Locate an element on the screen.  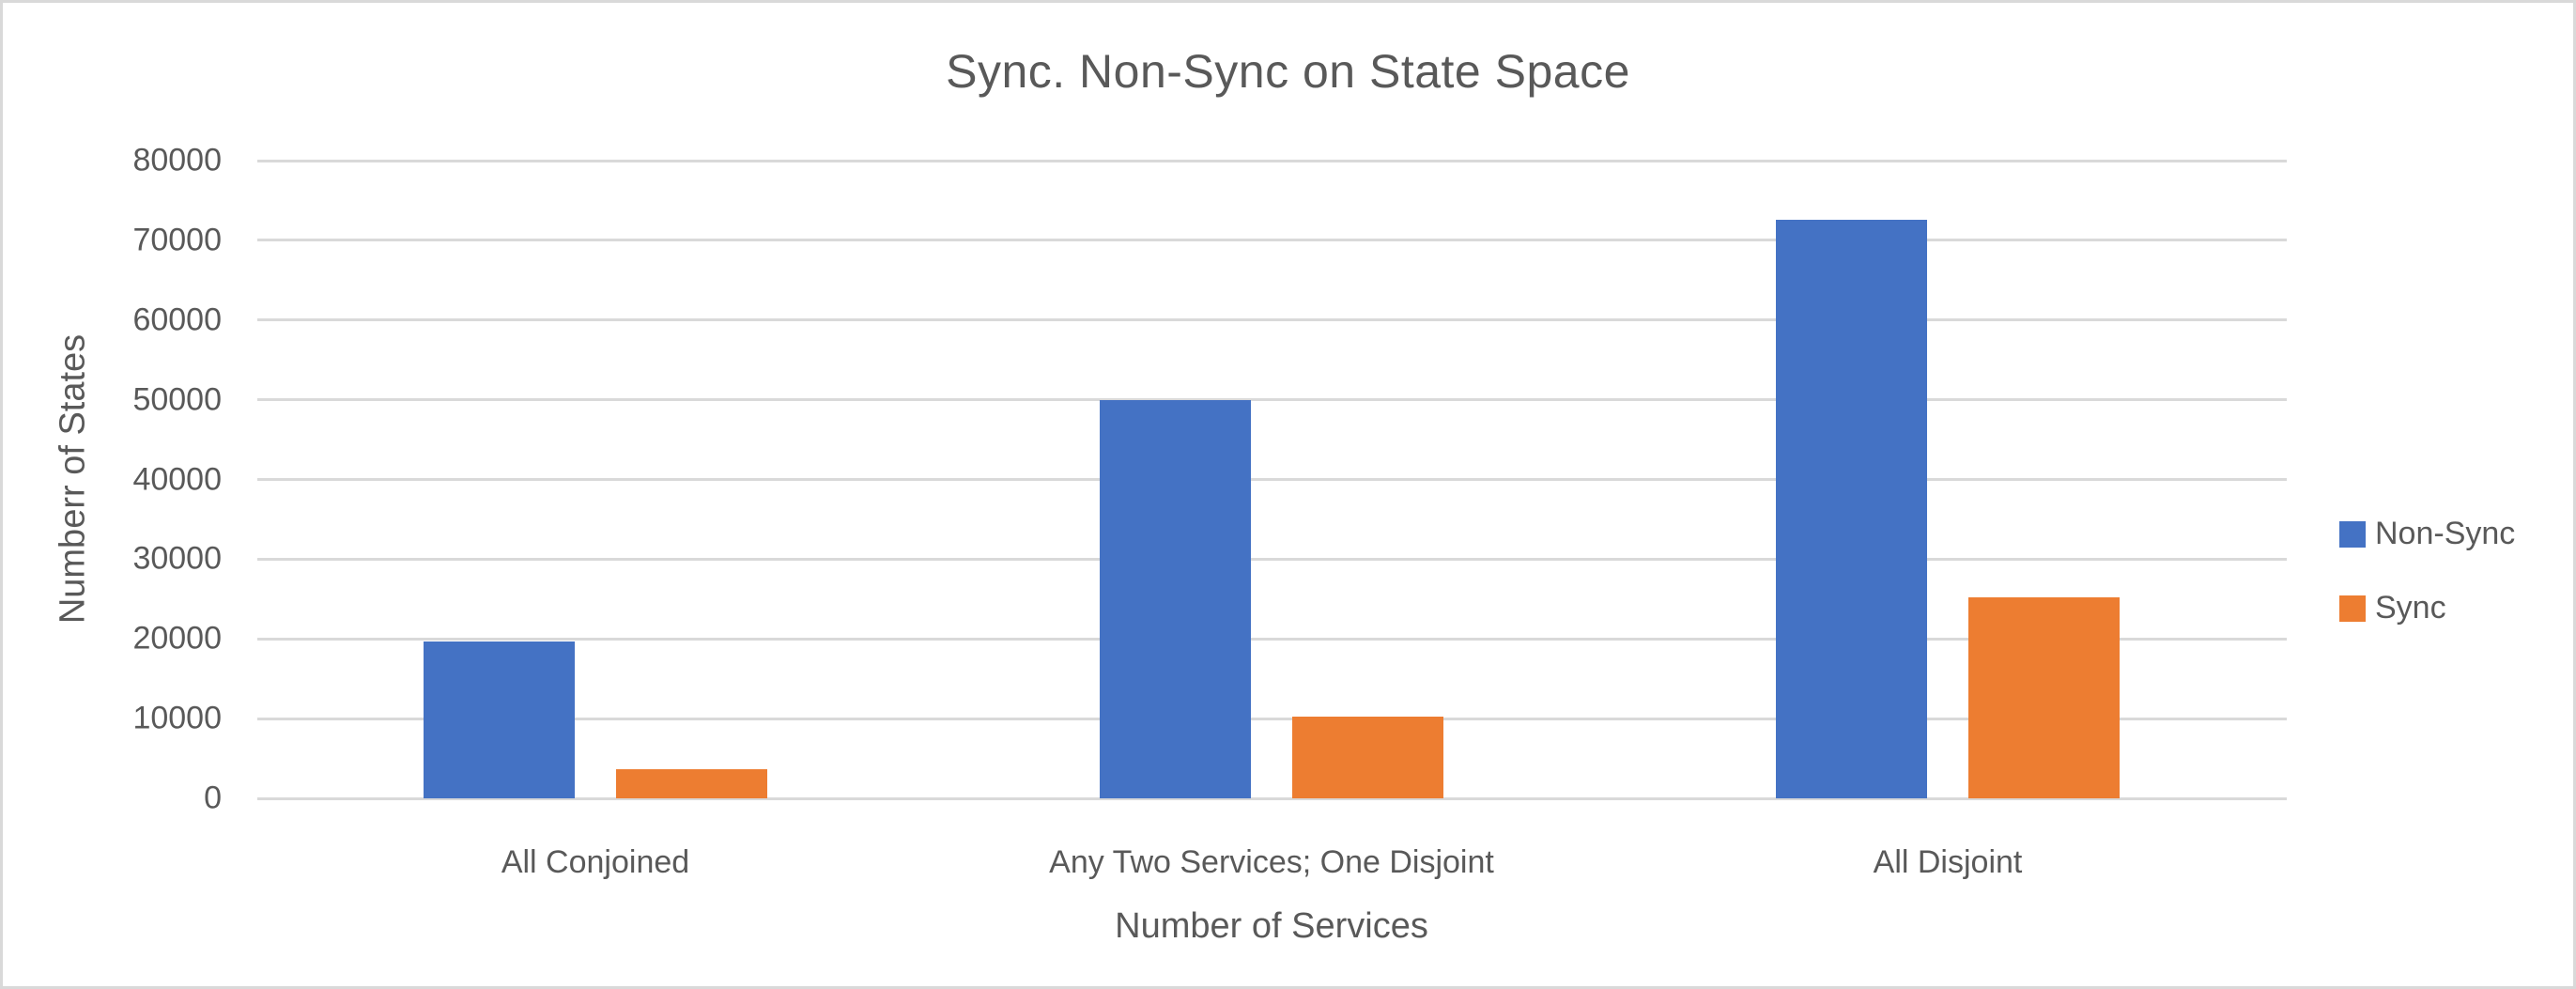
category-label-3: All Disjoint is located at coordinates (1948, 862).